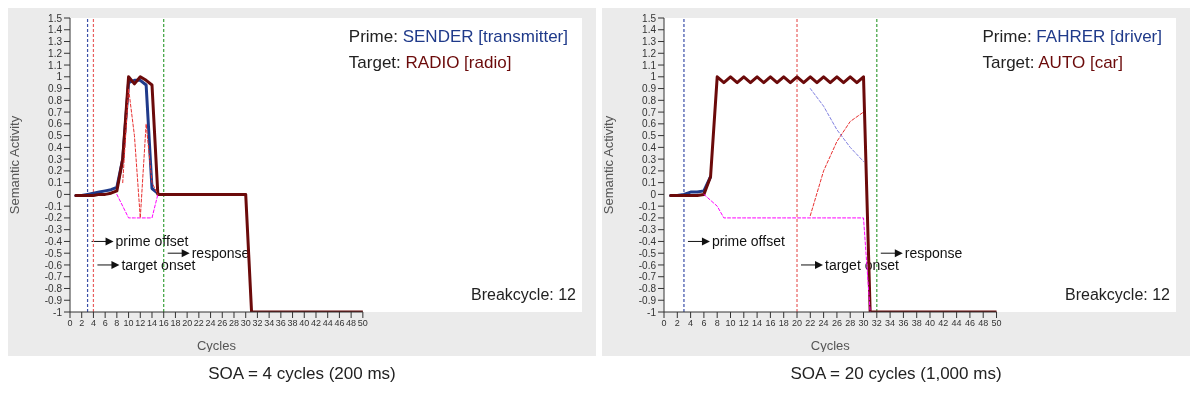 This screenshot has height=401, width=1198. I want to click on x-tick-label: 12, so click(743, 323).